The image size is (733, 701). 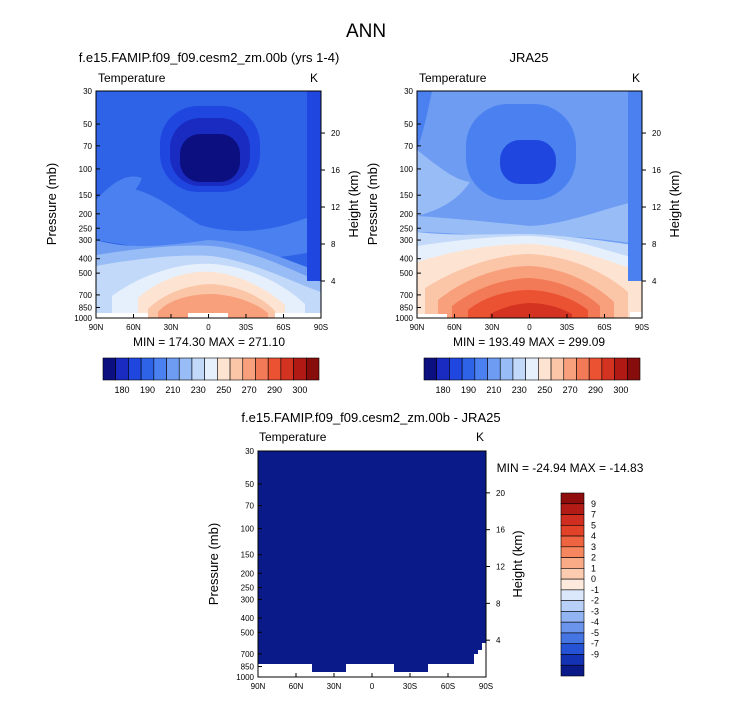 What do you see at coordinates (443, 390) in the screenshot?
I see `colorbar-label: 180` at bounding box center [443, 390].